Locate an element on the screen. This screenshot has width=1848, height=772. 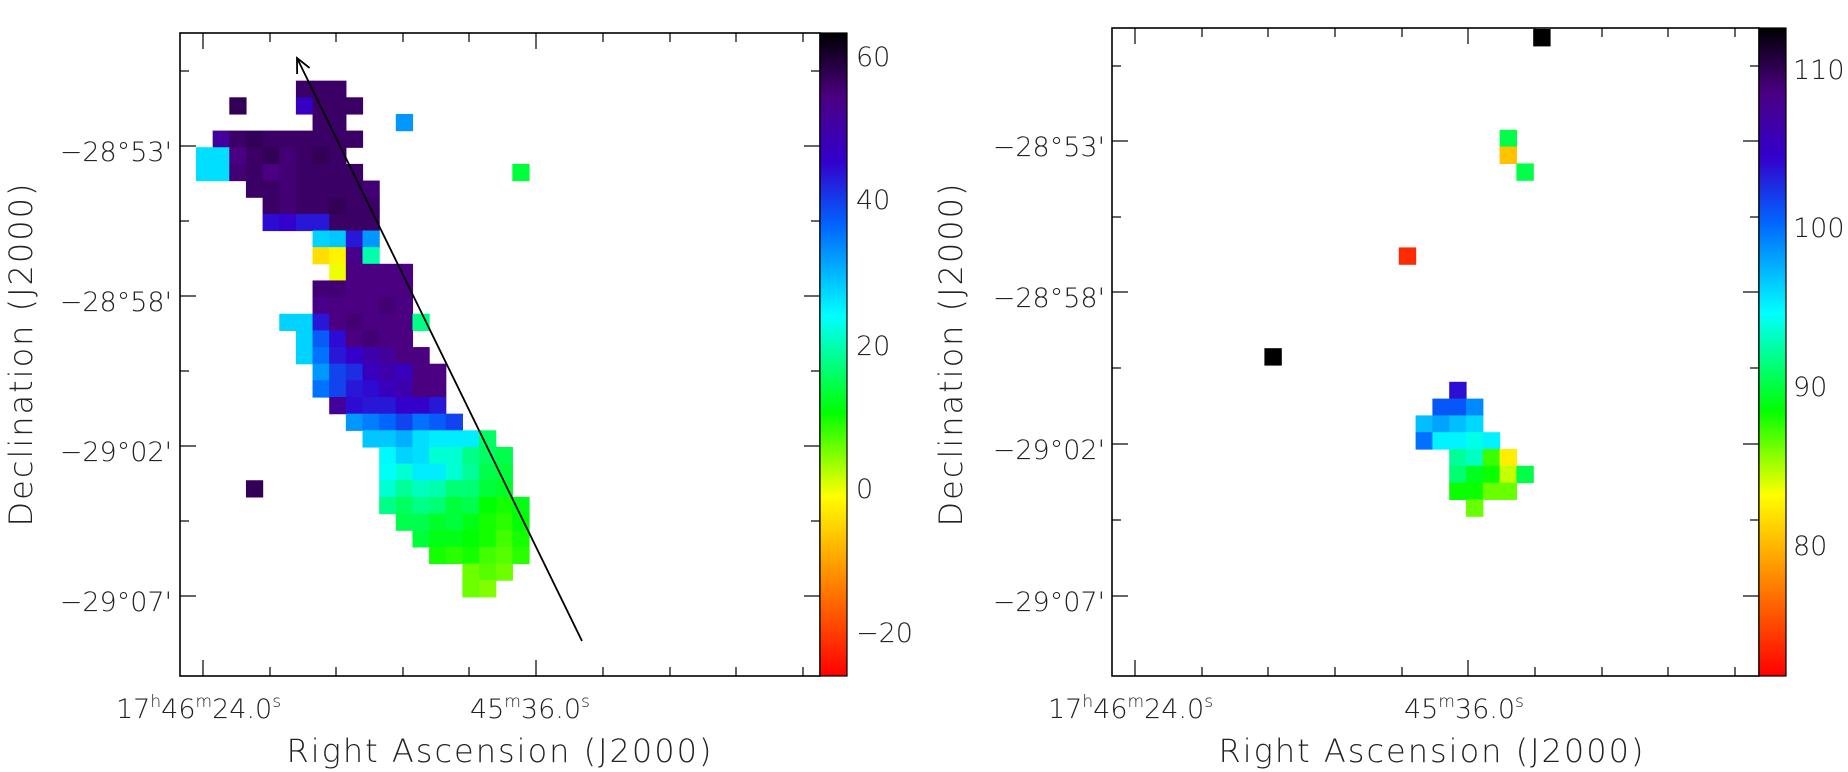
x-axis-label: Right Ascension (J2000) is located at coordinates (500, 751).